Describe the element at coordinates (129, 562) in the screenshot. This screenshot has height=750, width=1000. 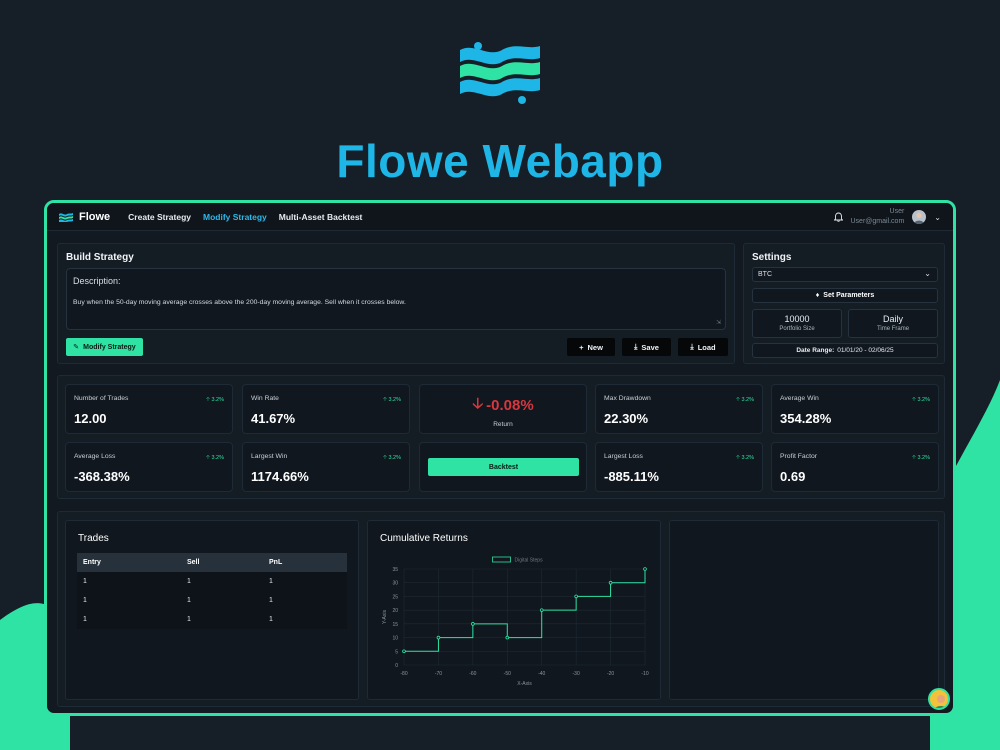
I see `column-entry: Entry` at that location.